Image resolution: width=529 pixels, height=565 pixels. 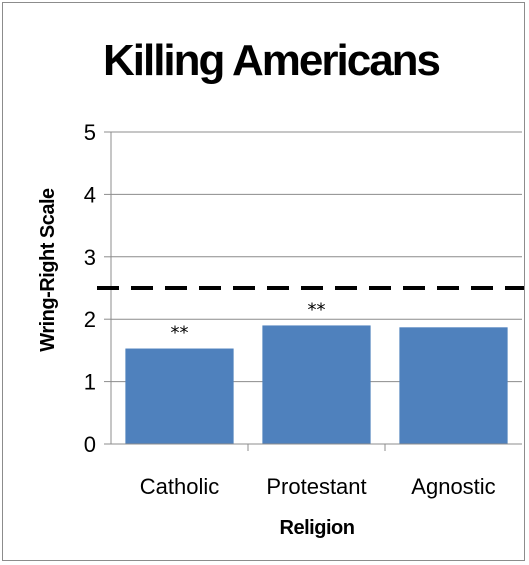 I want to click on x-axis-categories: Catholic Protestant Agnostic, so click(x=318, y=486).